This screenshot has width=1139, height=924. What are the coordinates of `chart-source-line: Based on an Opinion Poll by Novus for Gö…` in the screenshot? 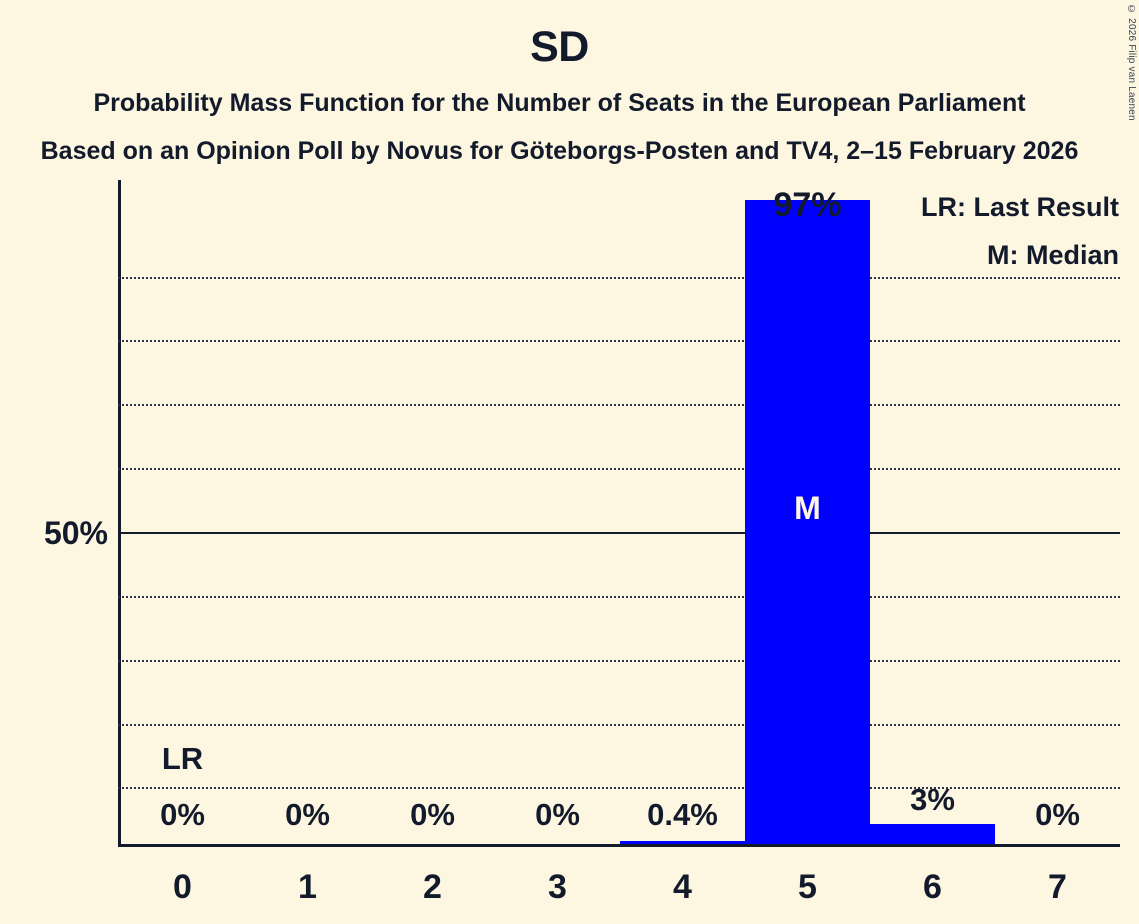 It's located at (559, 151).